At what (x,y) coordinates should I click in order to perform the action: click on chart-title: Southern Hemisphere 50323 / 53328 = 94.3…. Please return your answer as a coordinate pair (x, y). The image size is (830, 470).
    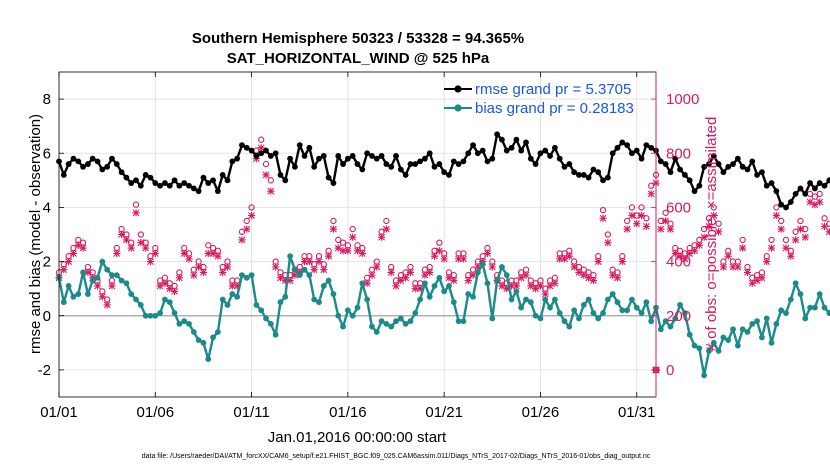
    Looking at the image, I should click on (358, 38).